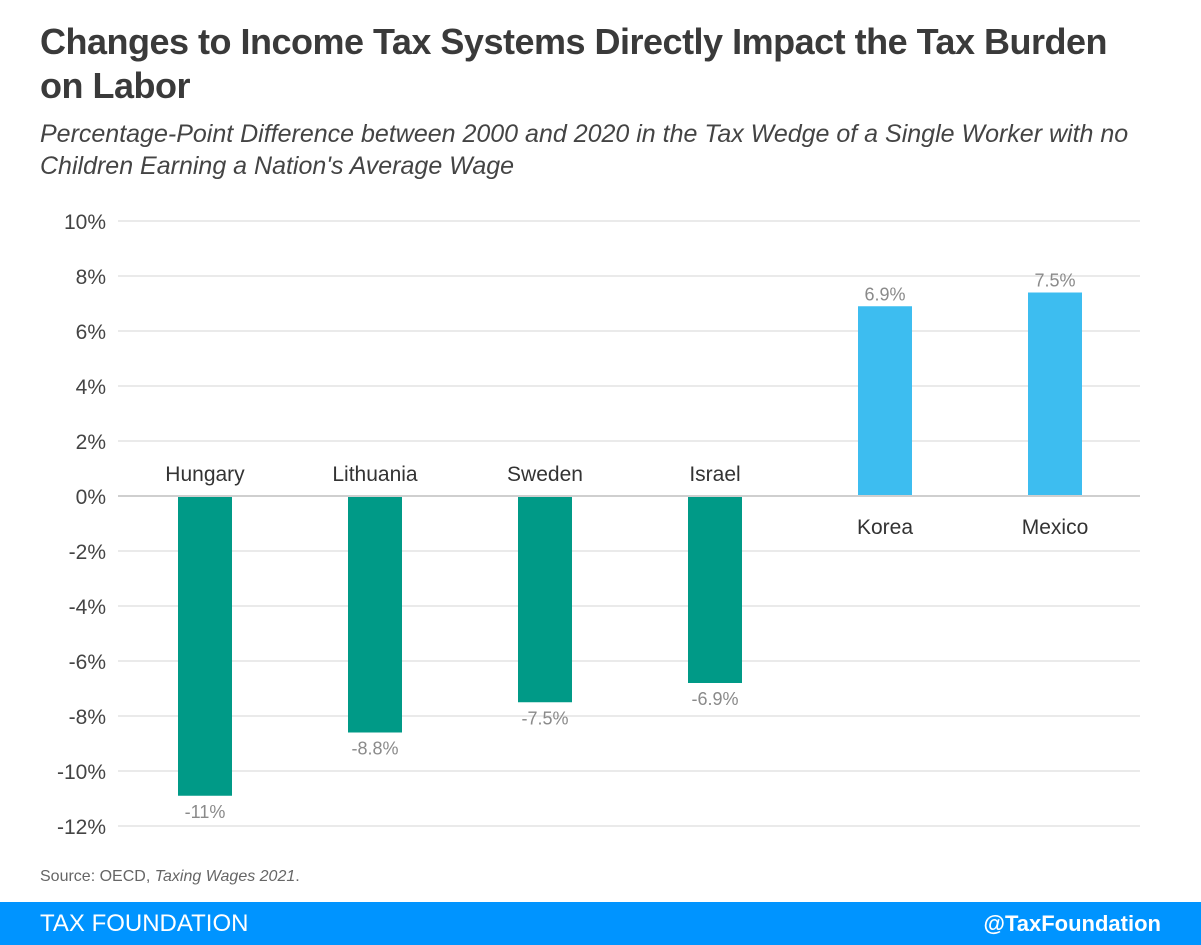 The width and height of the screenshot is (1201, 945). I want to click on category-label: Hungary, so click(205, 474).